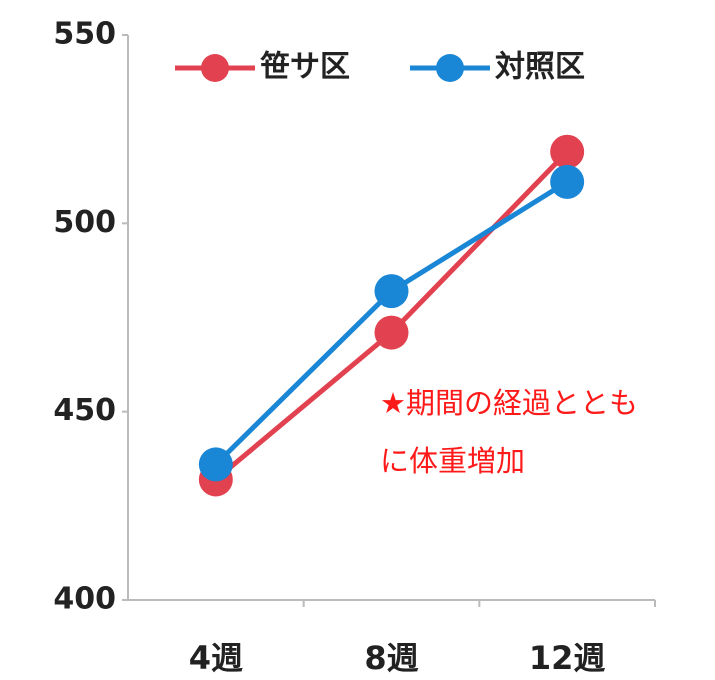  Describe the element at coordinates (84, 599) in the screenshot. I see `y-tick-label: 400` at that location.